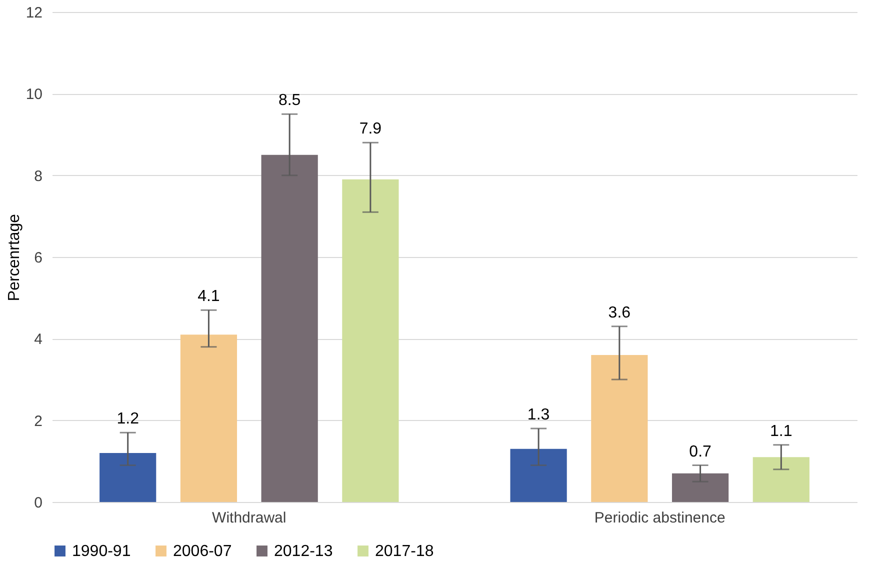 This screenshot has height=588, width=885. What do you see at coordinates (249, 518) in the screenshot?
I see `x-tick-label: Withdrawal` at bounding box center [249, 518].